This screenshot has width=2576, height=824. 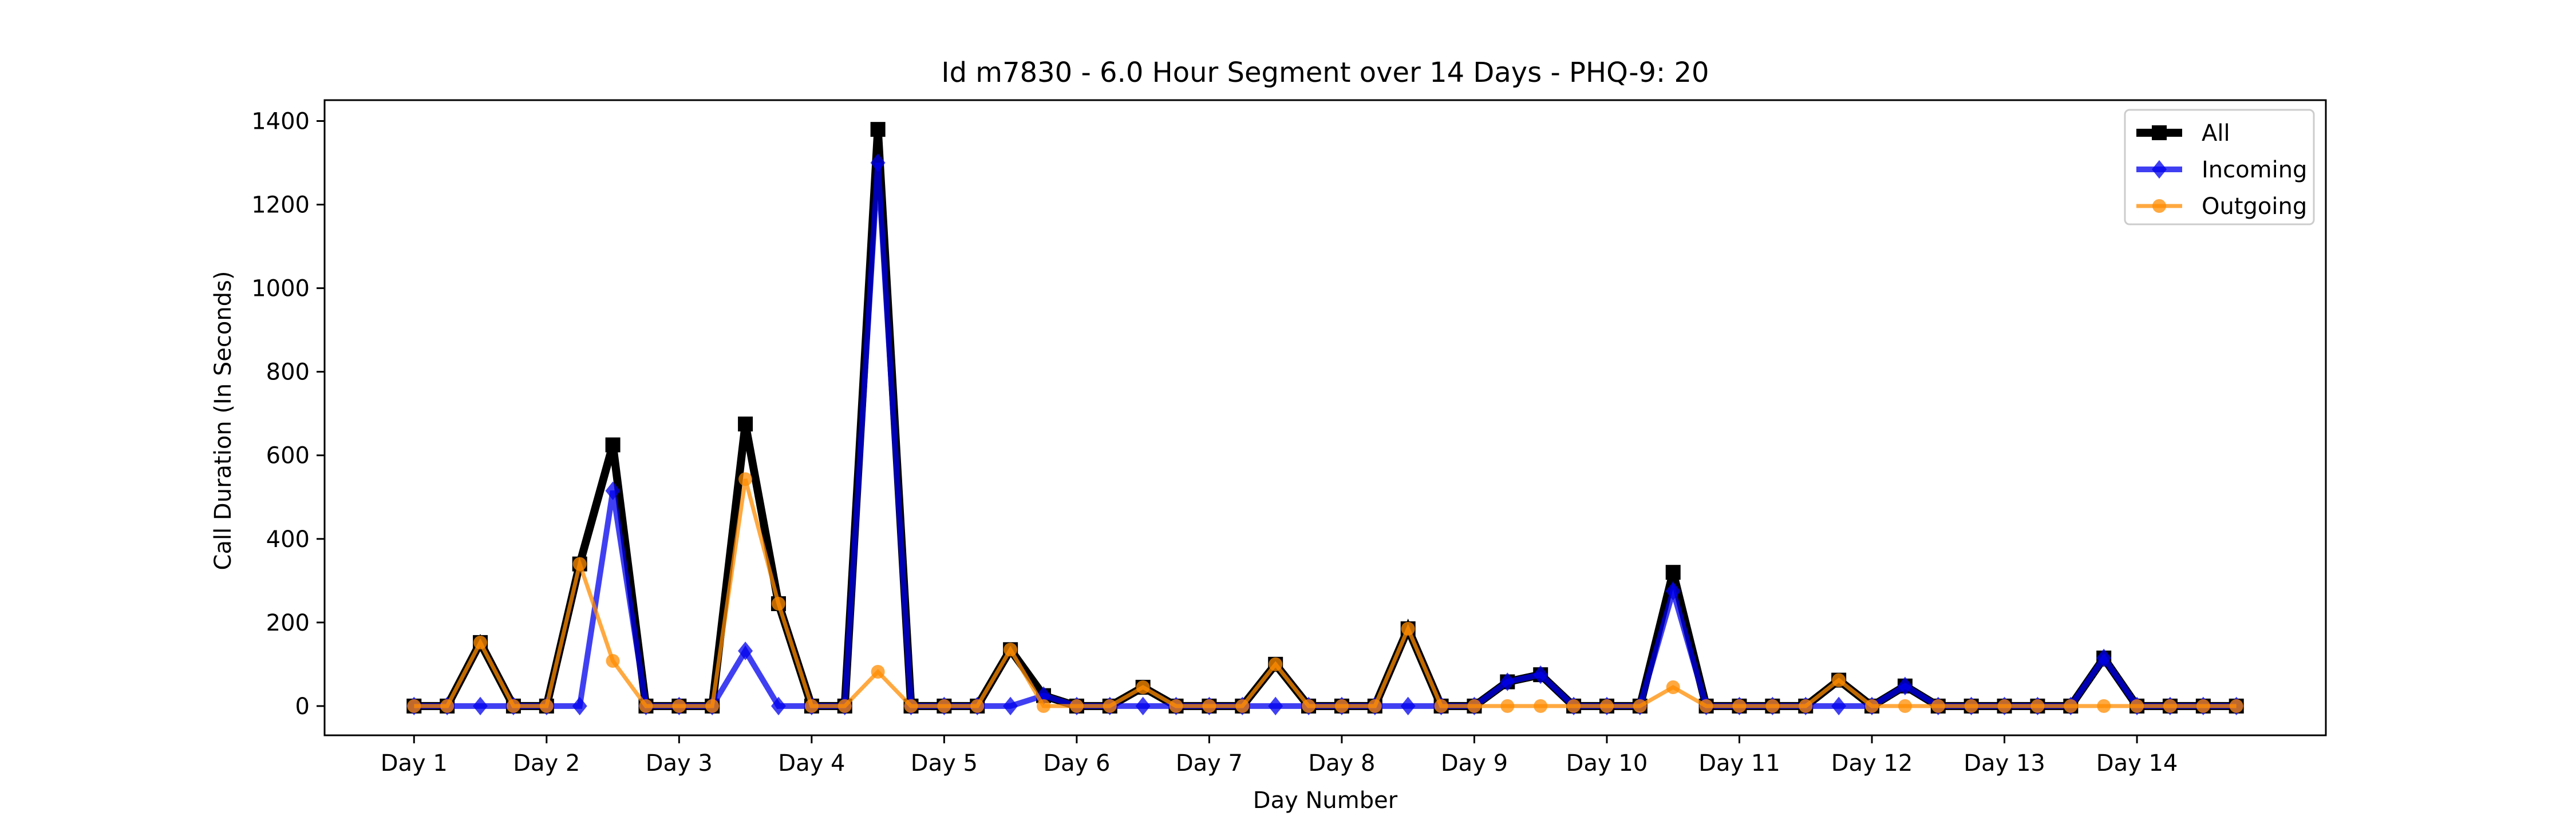 I want to click on x-tick-label: Day 13, so click(x=2004, y=763).